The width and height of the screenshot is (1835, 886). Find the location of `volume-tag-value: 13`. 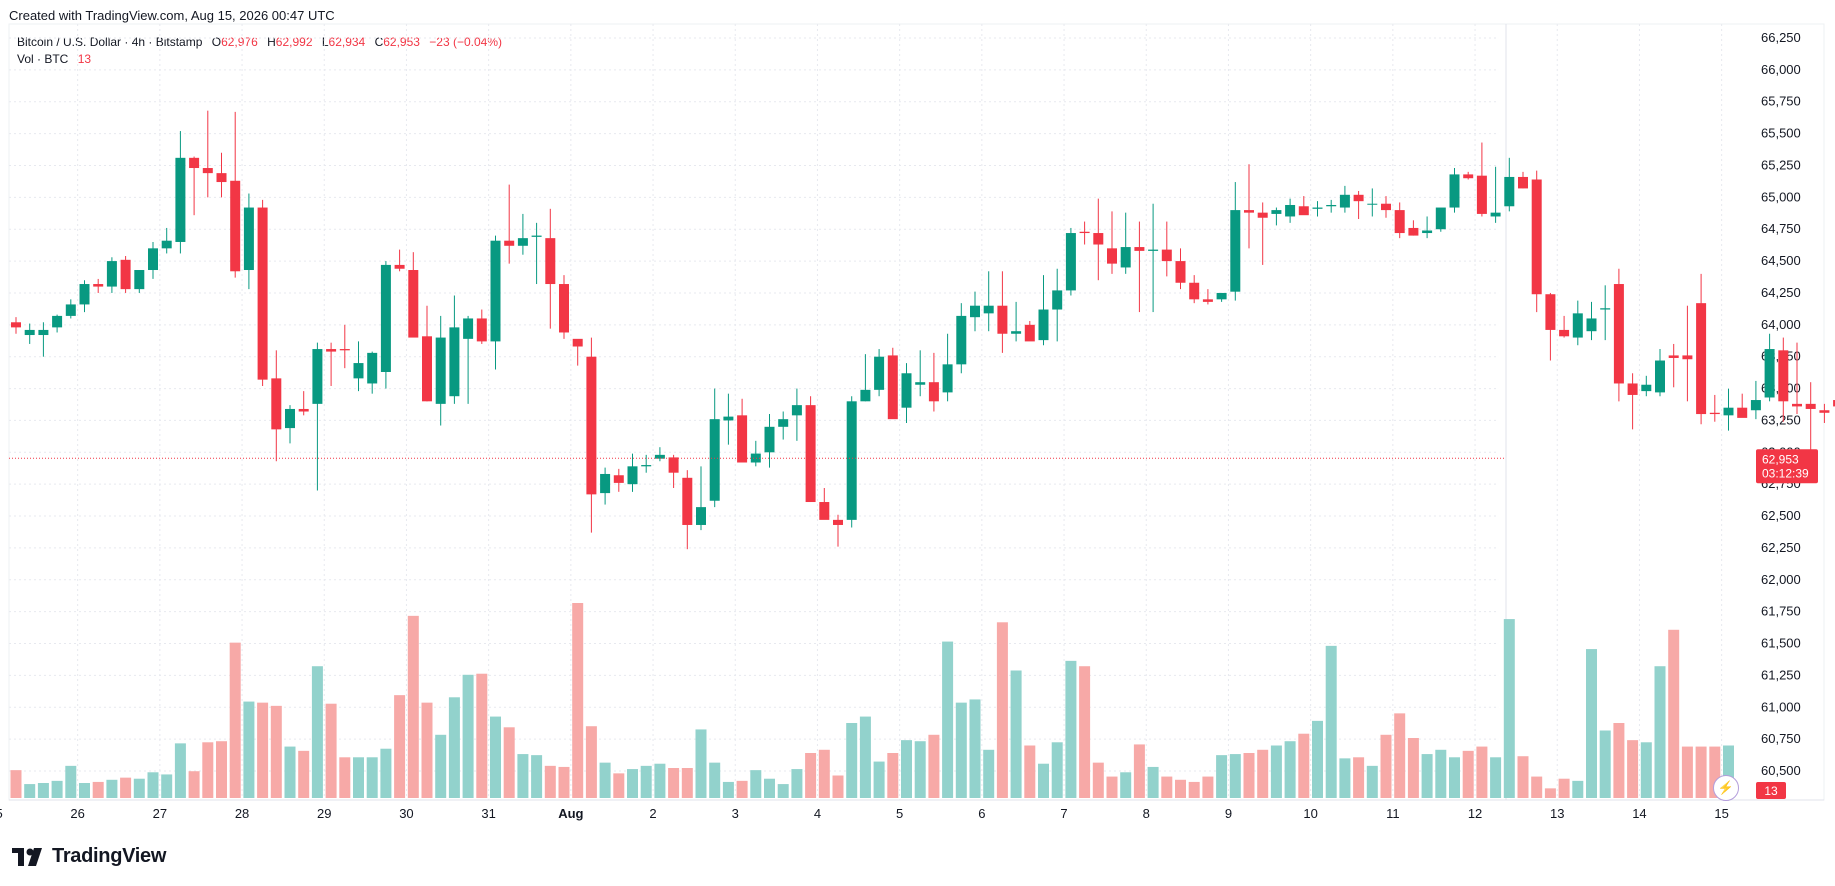

volume-tag-value: 13 is located at coordinates (1771, 791).